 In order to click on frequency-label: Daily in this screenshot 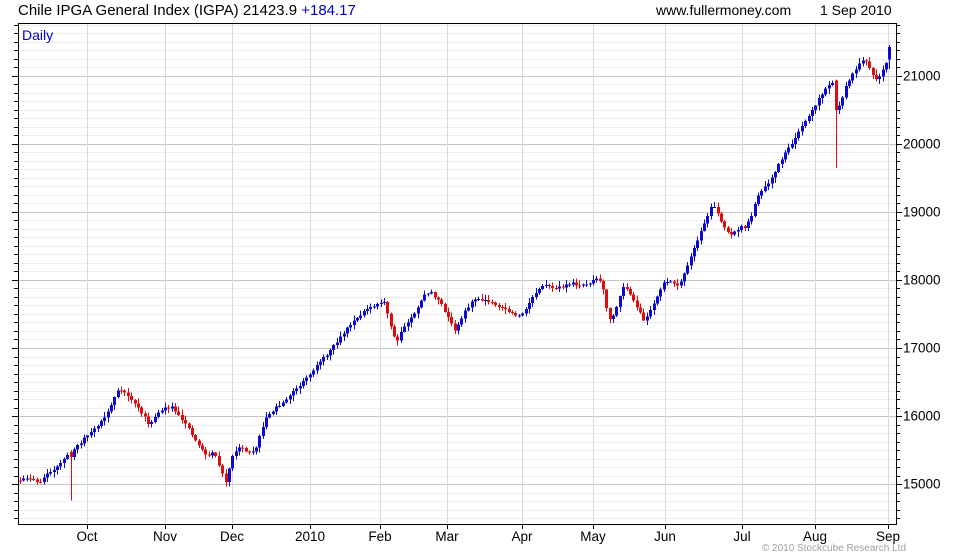, I will do `click(38, 35)`.